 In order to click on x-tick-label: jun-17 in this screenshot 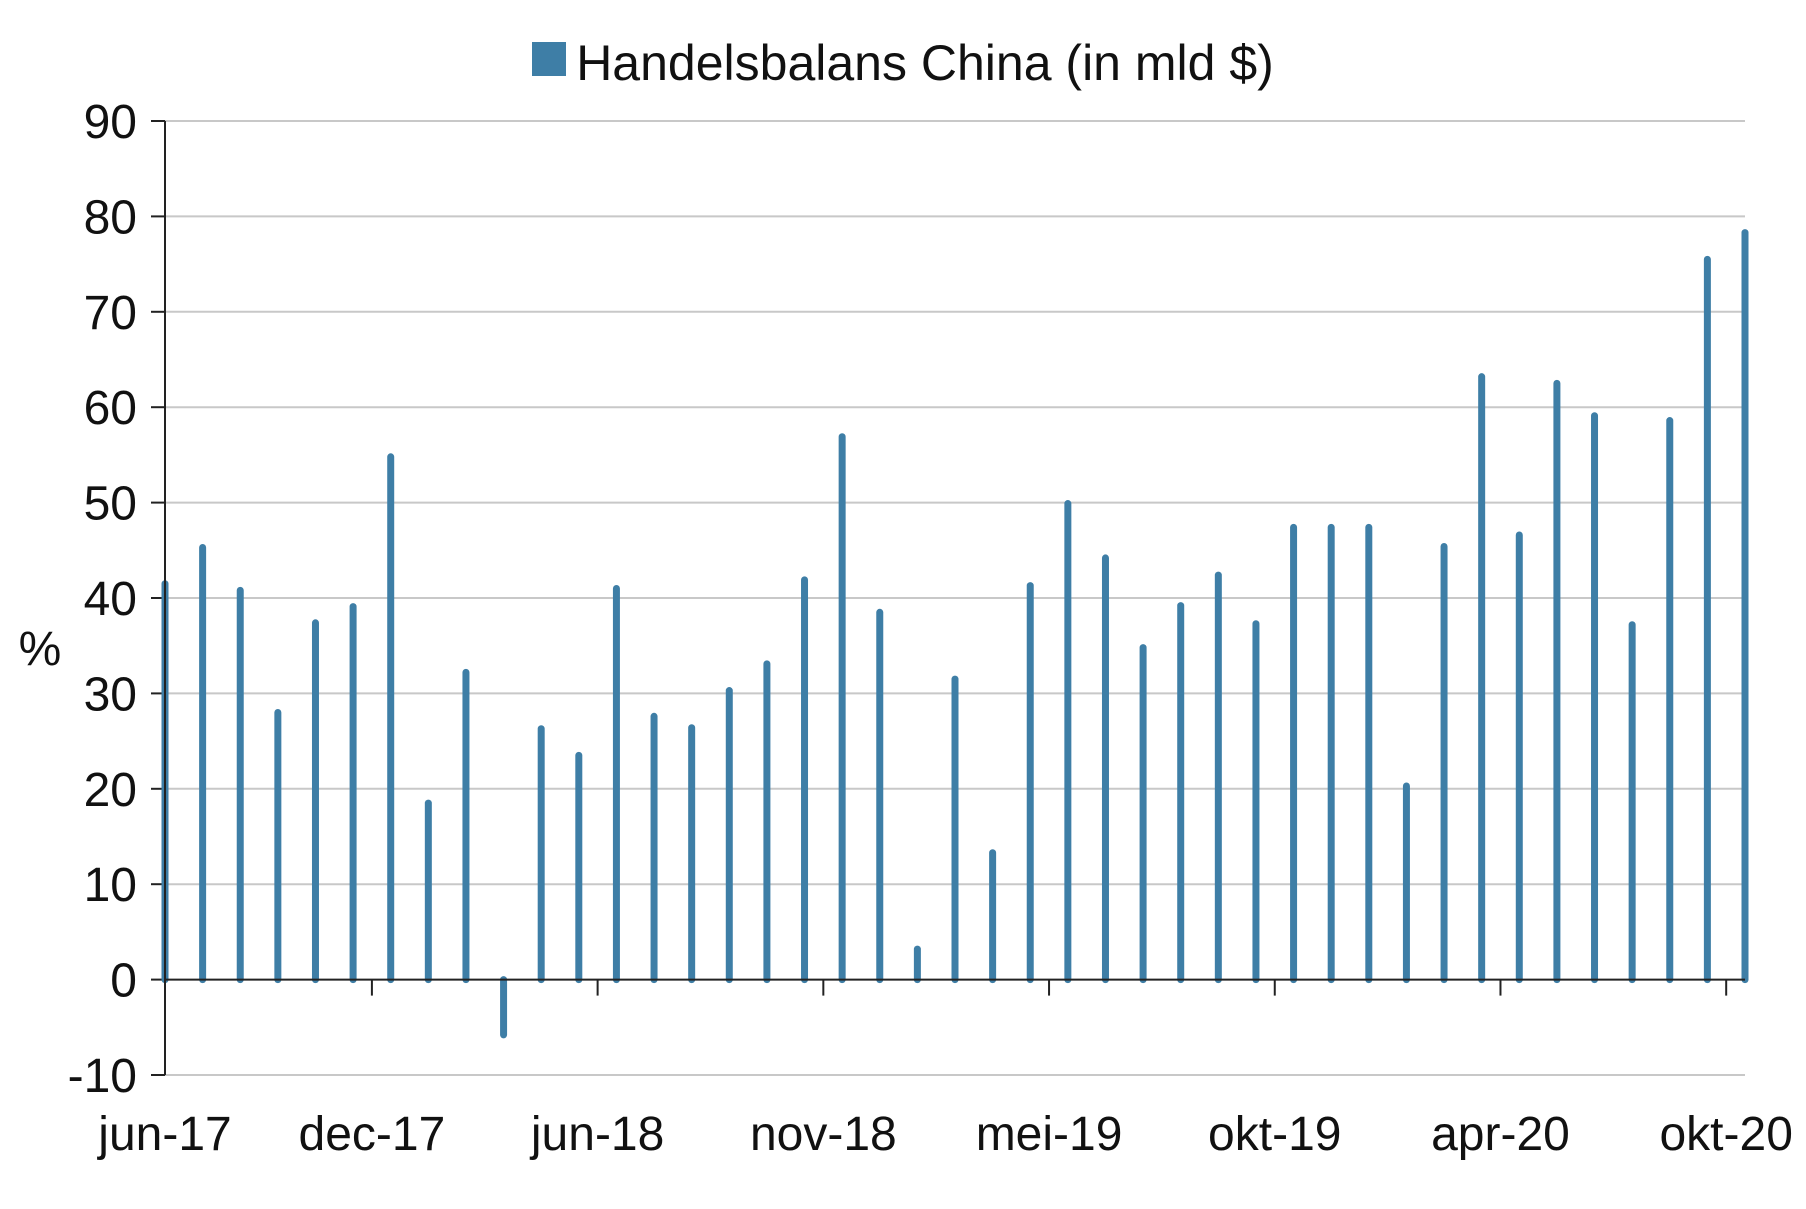, I will do `click(163, 1134)`.